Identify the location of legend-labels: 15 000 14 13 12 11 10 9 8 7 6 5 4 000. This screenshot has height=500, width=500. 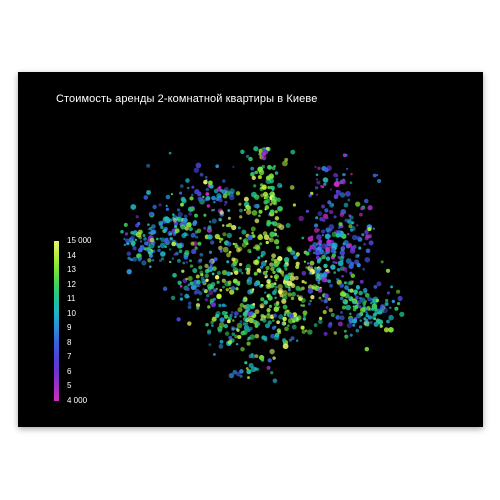
(92, 321).